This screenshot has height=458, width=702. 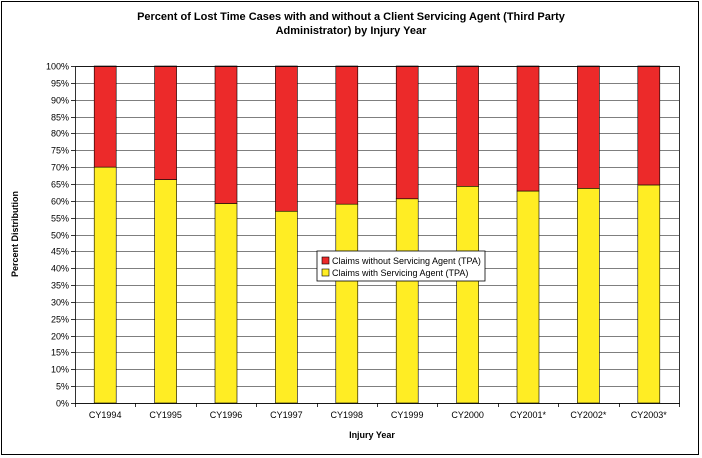 What do you see at coordinates (60, 370) in the screenshot?
I see `y-tick-label: 10%` at bounding box center [60, 370].